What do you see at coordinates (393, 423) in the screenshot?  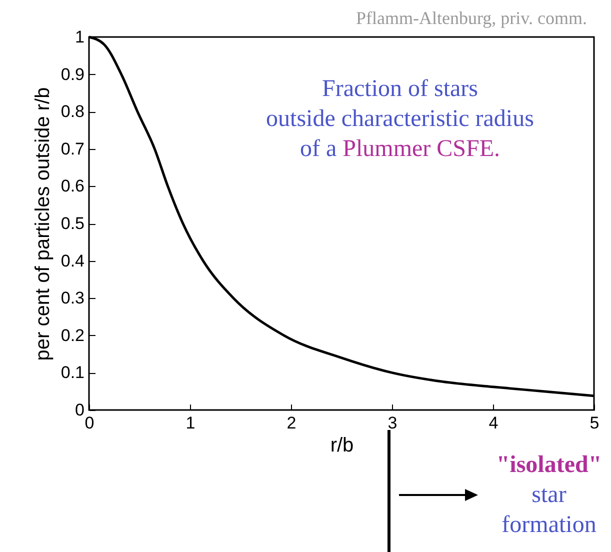 I see `x-tick-label: 3` at bounding box center [393, 423].